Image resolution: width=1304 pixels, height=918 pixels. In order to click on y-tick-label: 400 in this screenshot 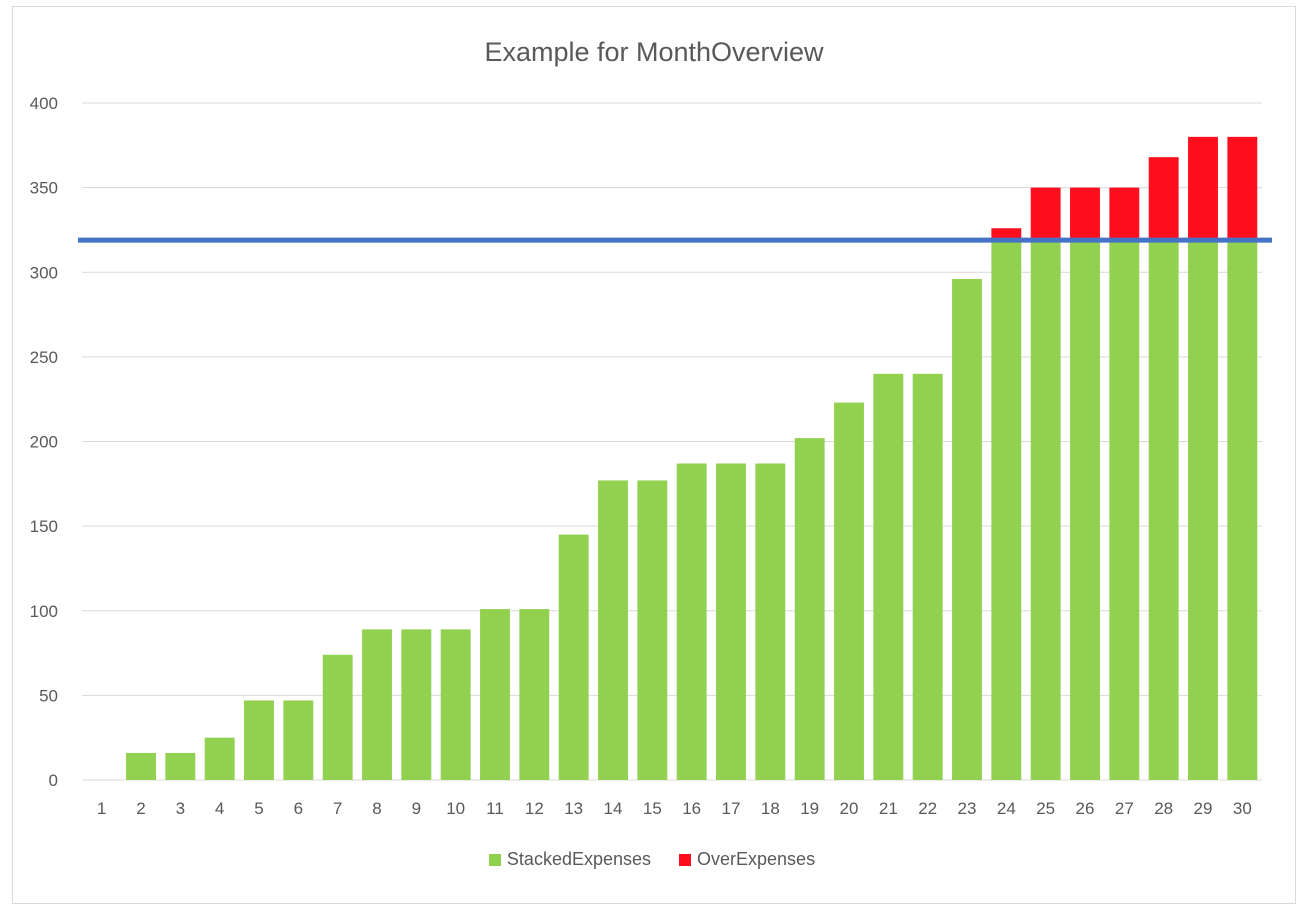, I will do `click(44, 103)`.